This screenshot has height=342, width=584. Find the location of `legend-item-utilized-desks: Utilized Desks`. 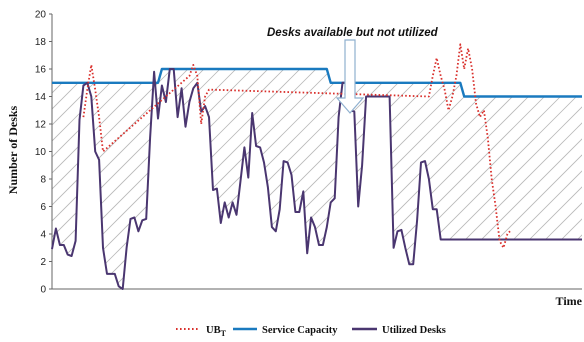

legend-item-utilized-desks: Utilized Desks is located at coordinates (399, 330).